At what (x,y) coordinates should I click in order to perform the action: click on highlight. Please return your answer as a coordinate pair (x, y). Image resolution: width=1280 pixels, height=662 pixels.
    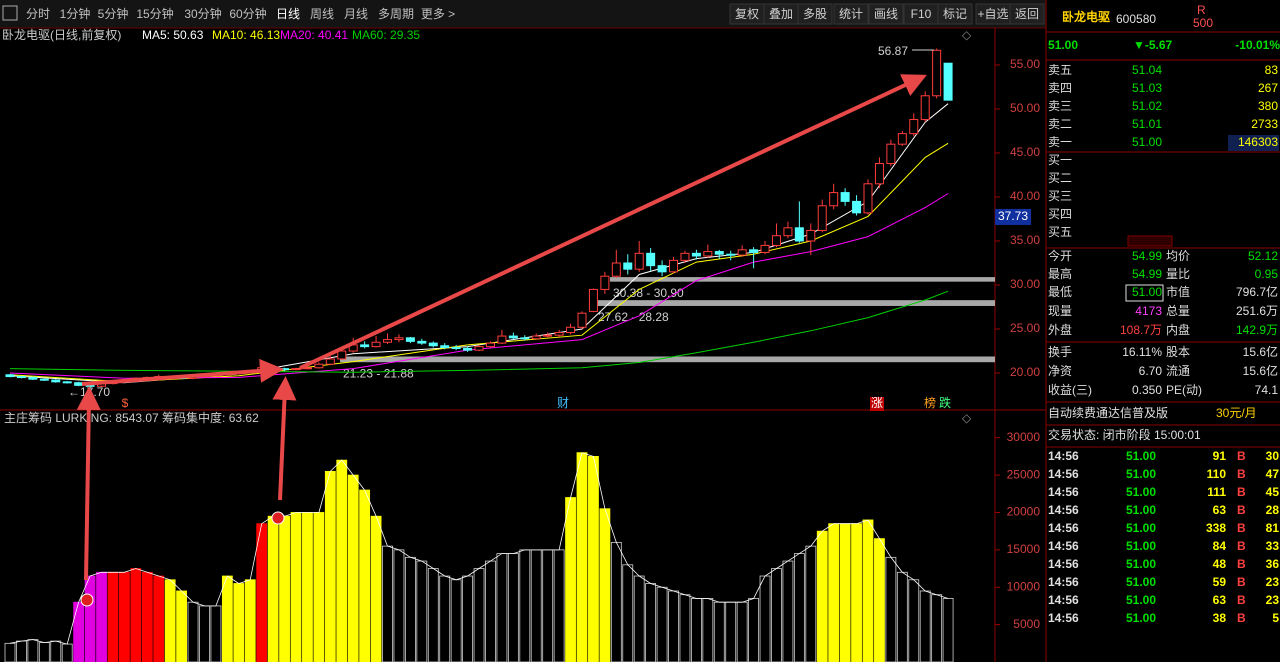
    Looking at the image, I should click on (1253, 143).